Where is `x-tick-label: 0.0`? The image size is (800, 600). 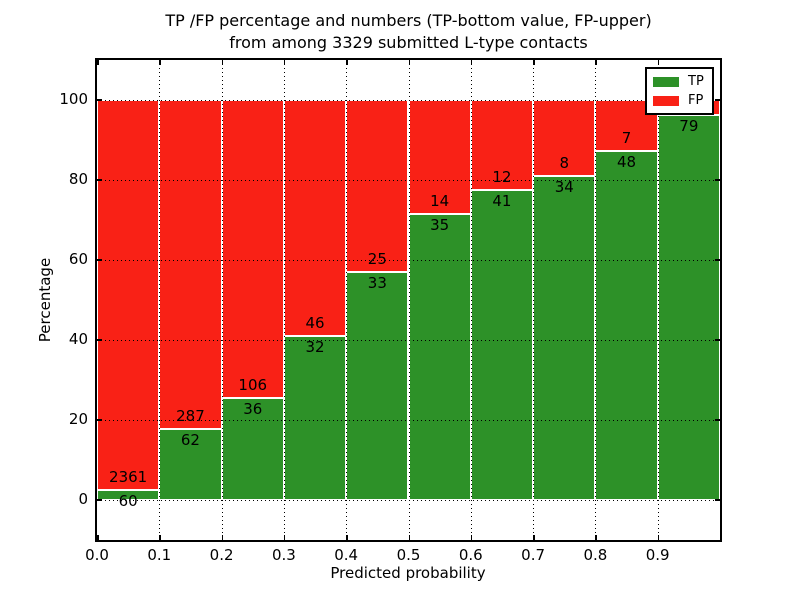 x-tick-label: 0.0 is located at coordinates (97, 555).